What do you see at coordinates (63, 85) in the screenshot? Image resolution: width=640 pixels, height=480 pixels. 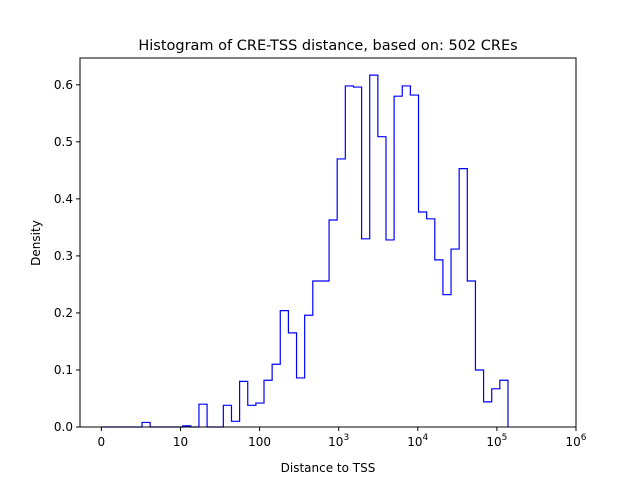 I see `y-tick-label: 0.6` at bounding box center [63, 85].